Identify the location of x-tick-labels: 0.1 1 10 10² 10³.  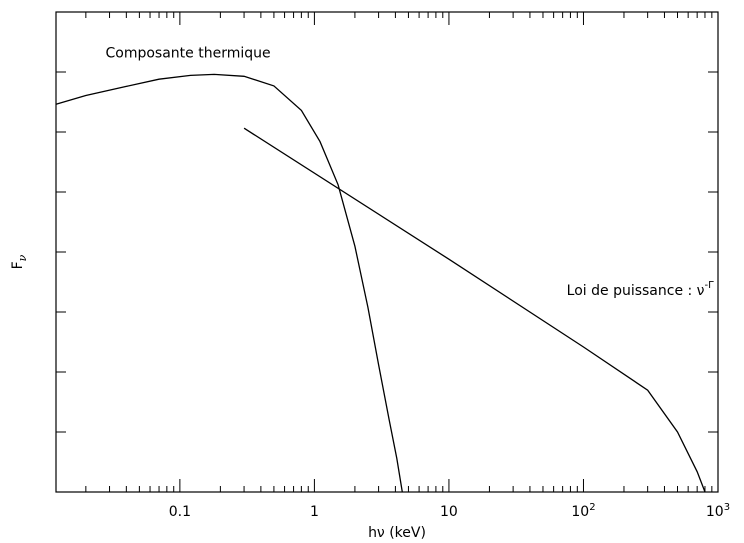
(449, 511).